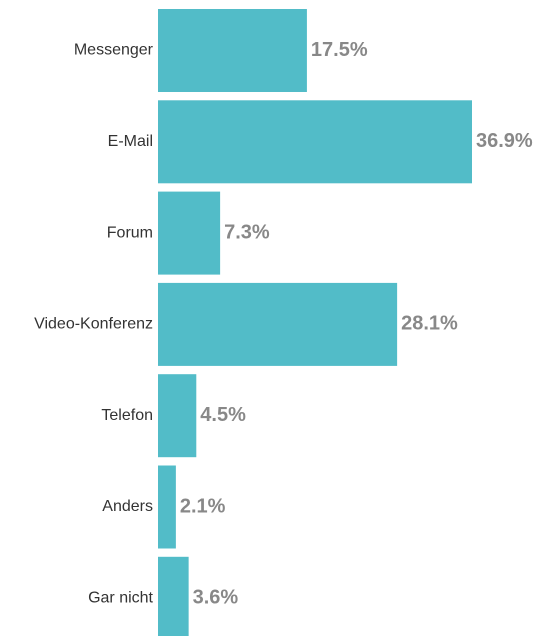 The height and width of the screenshot is (636, 546). Describe the element at coordinates (130, 141) in the screenshot. I see `category-label: E-Mail` at that location.